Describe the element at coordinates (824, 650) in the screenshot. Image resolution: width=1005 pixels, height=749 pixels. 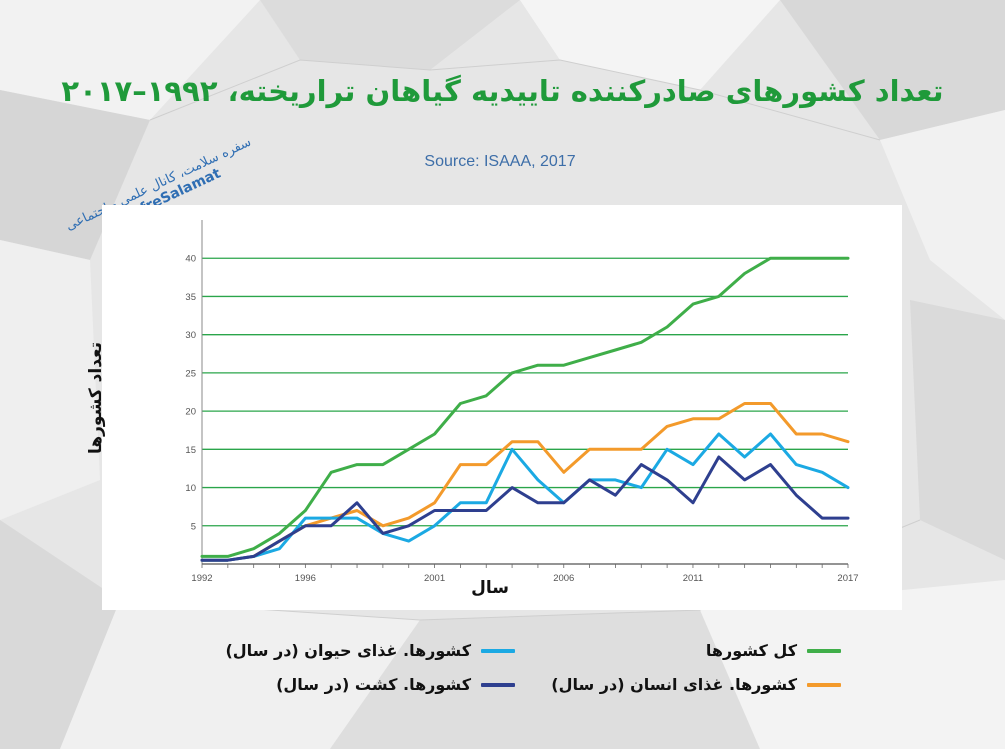
I see `legend-swatch-total` at that location.